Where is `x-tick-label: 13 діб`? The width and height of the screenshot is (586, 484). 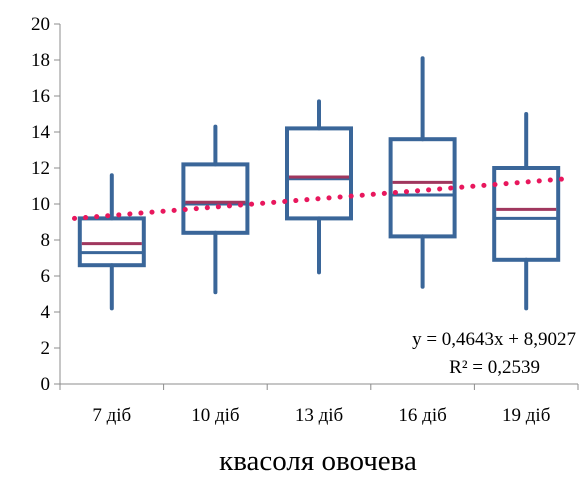 x-tick-label: 13 діб is located at coordinates (319, 415).